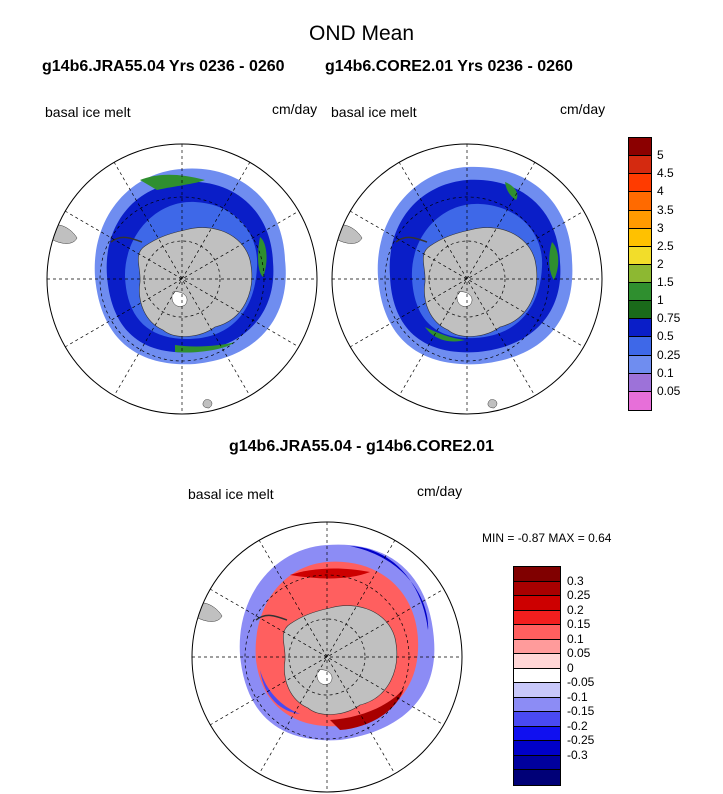  I want to click on colorbar-tick-label: 2.5, so click(665, 245).